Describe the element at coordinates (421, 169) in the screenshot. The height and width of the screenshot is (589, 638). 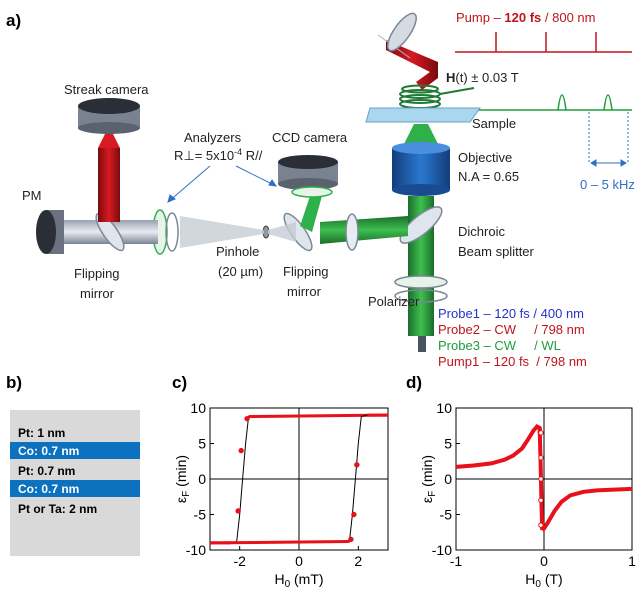
I see `objective-lens` at that location.